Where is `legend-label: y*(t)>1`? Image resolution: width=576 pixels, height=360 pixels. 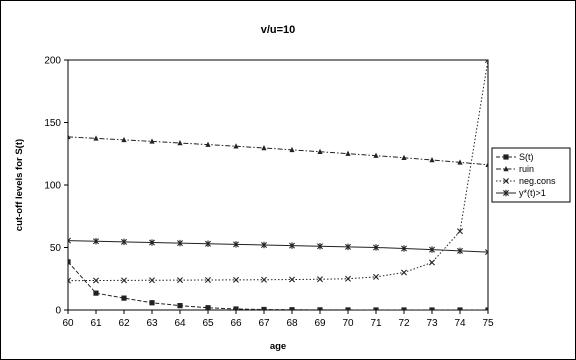 legend-label: y*(t)>1 is located at coordinates (532, 193).